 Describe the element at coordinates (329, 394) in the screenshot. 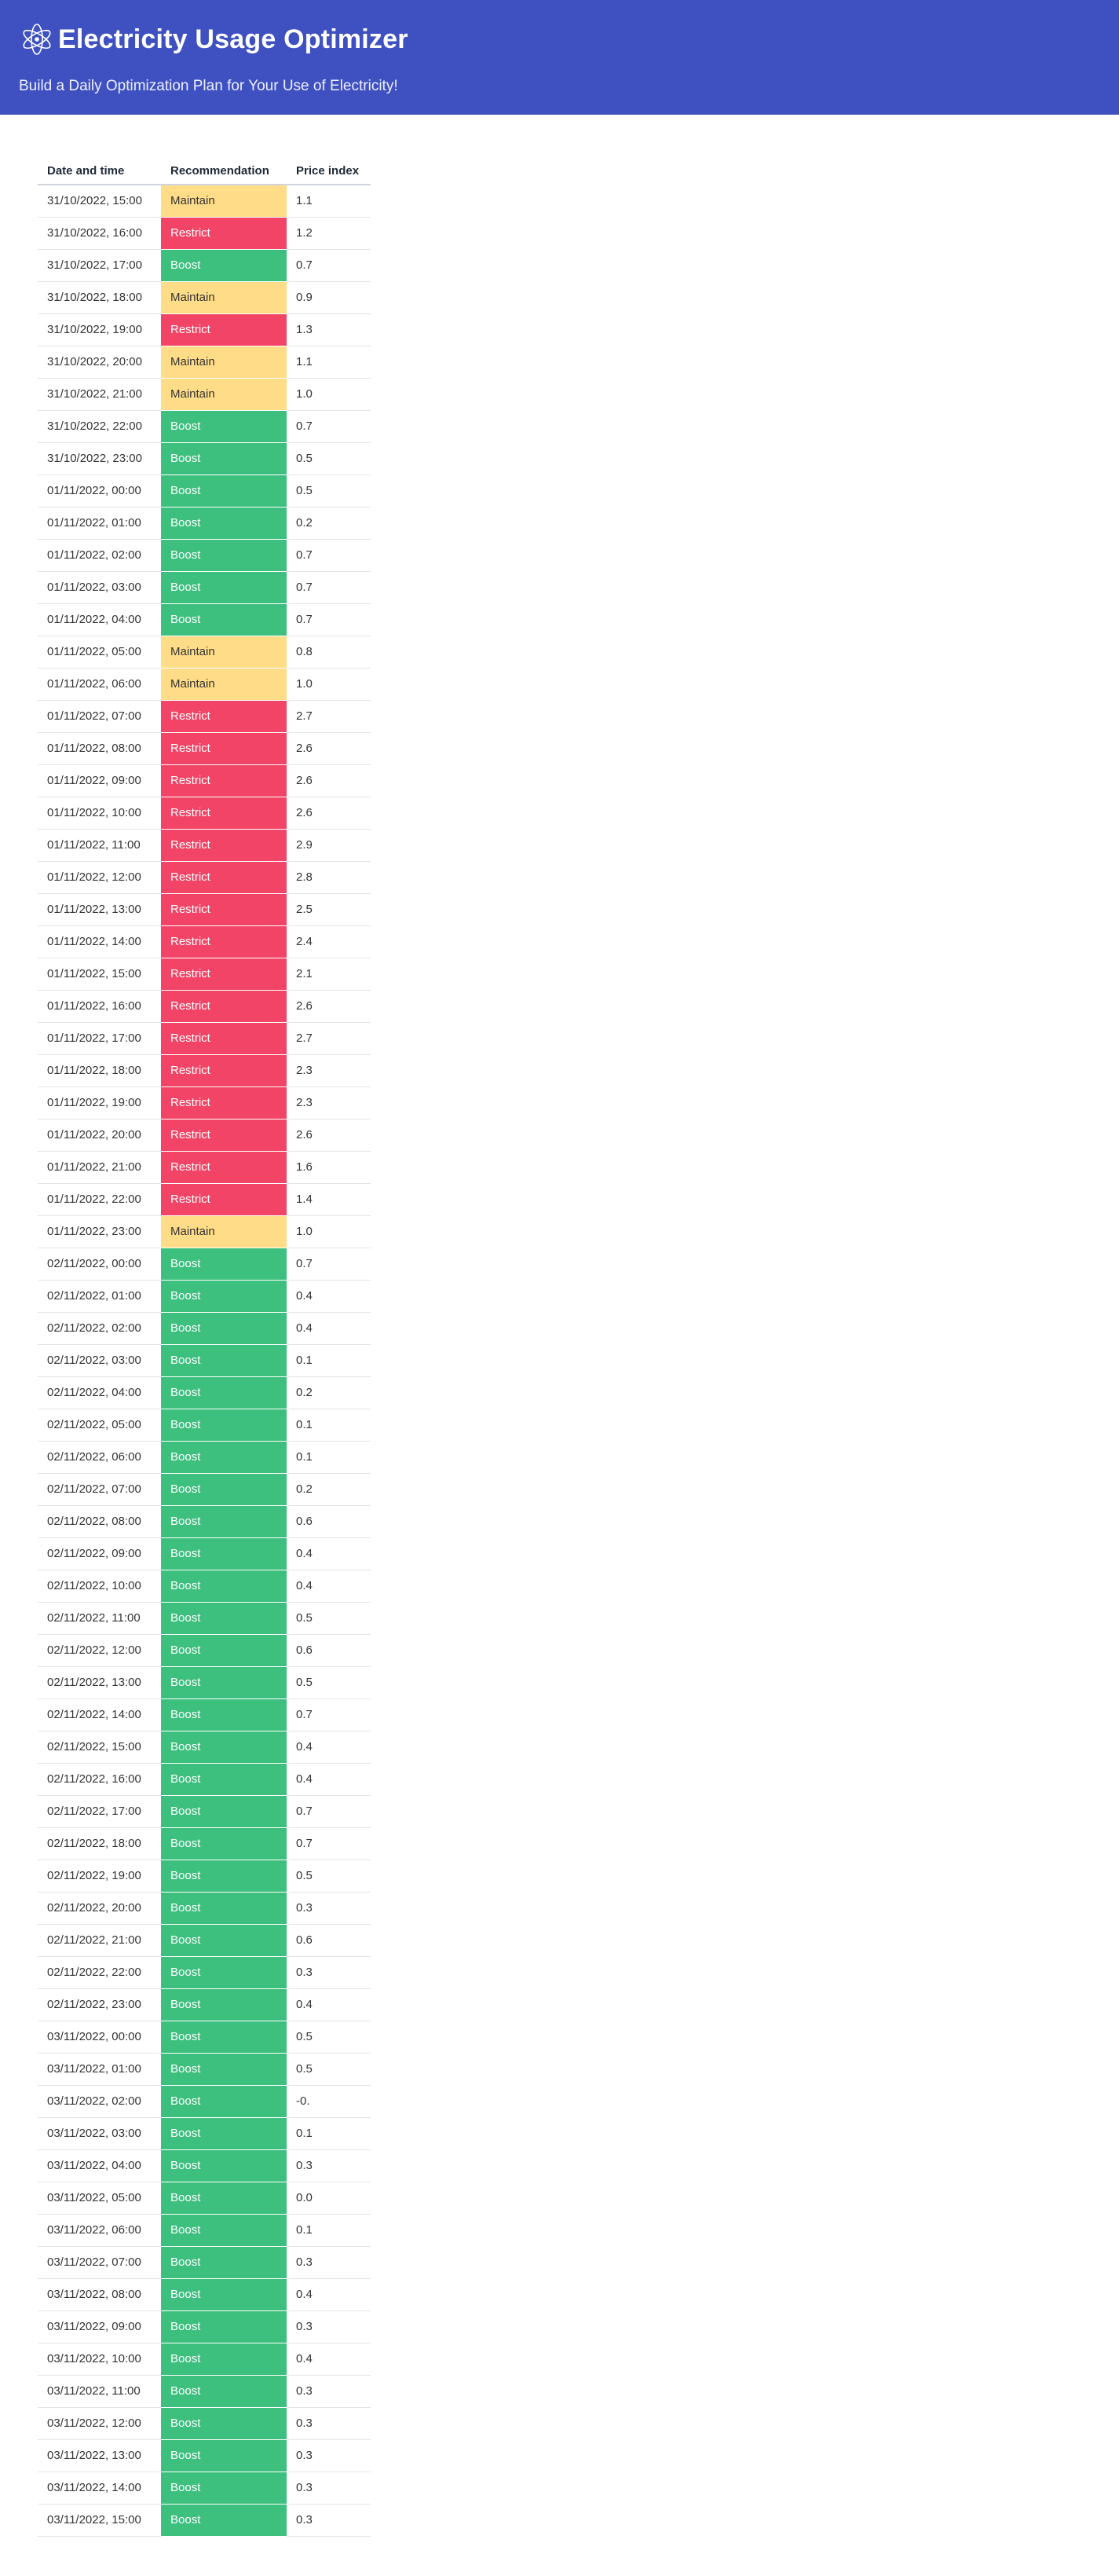

I see `price-index-cell: 1.0` at that location.